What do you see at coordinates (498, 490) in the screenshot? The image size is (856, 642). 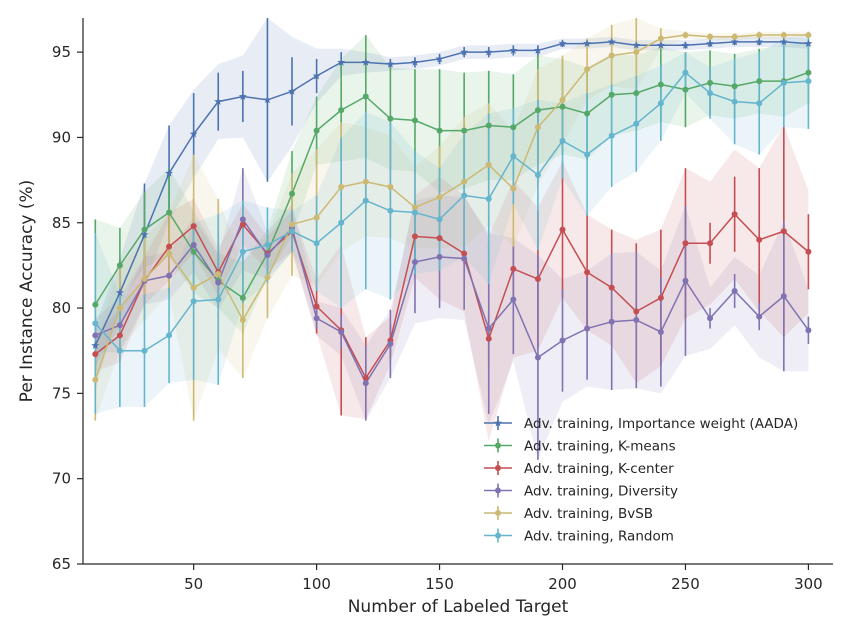 I see `legend-item-4-marker` at bounding box center [498, 490].